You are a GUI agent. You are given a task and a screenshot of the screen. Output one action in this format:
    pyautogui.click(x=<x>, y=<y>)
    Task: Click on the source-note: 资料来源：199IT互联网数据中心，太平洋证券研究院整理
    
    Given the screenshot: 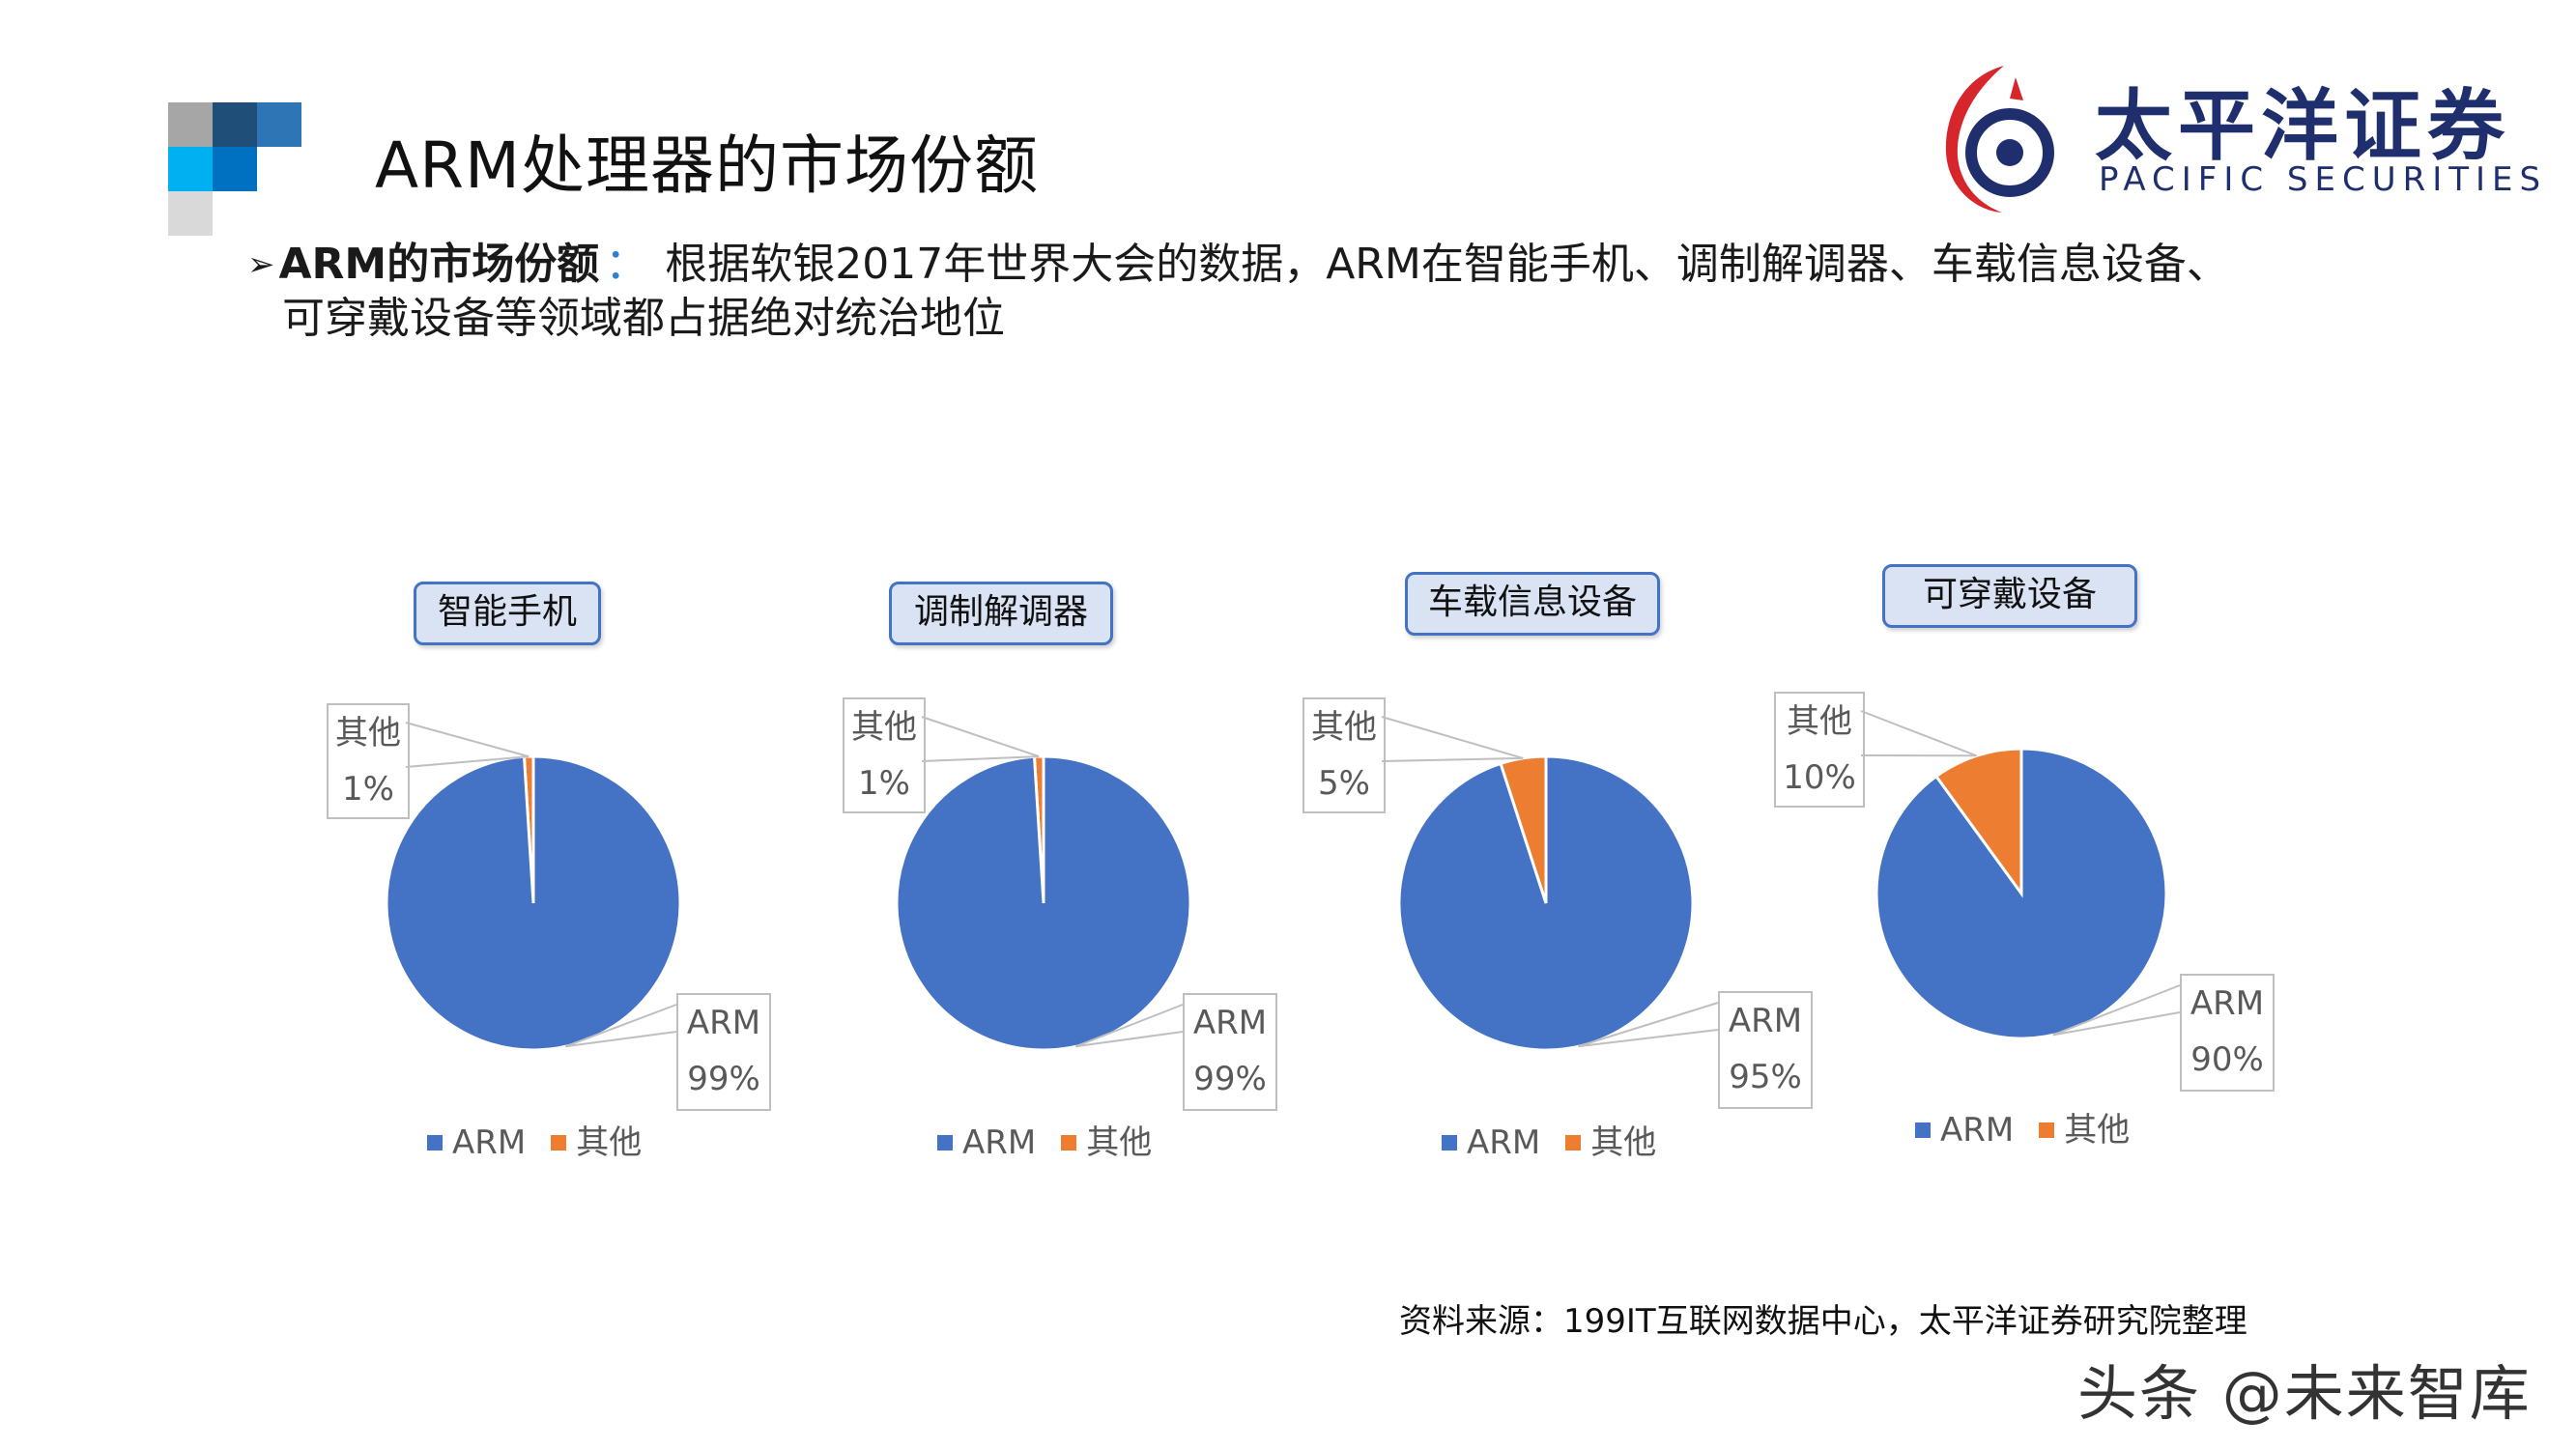 What is the action you would take?
    pyautogui.click(x=1823, y=1321)
    